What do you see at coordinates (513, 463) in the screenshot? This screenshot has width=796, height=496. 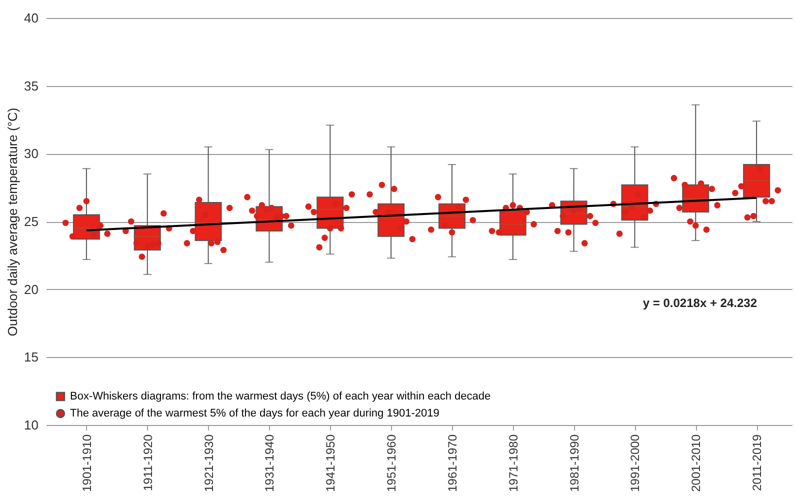 I see `x-tick-label: 1971-1980` at bounding box center [513, 463].